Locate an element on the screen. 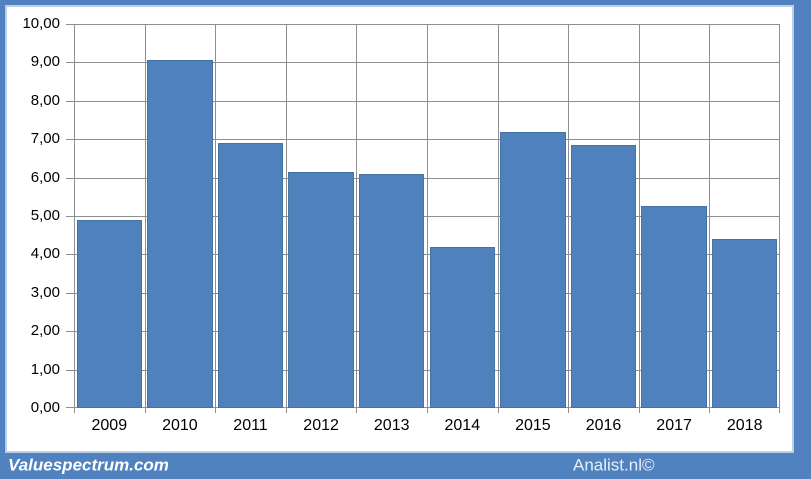  y-axis-label: 10,00 is located at coordinates (41, 23).